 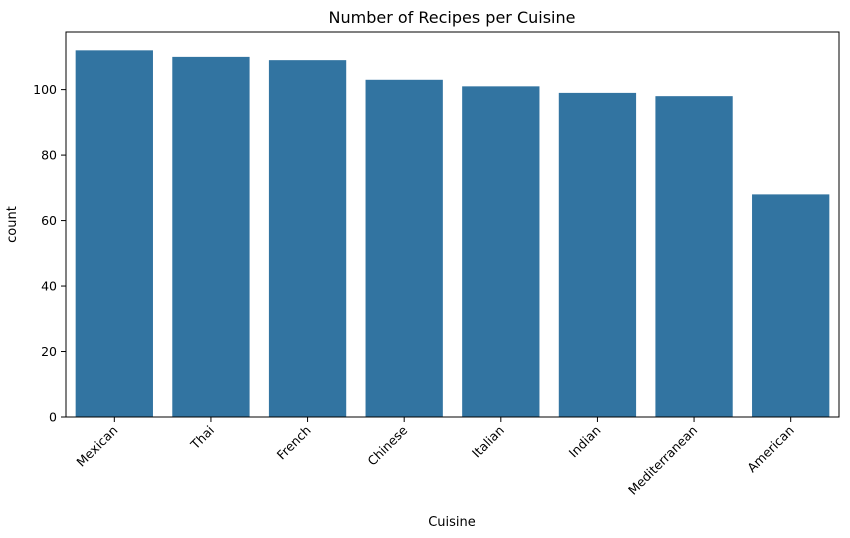 What do you see at coordinates (53, 417) in the screenshot?
I see `y-tick-label: 0` at bounding box center [53, 417].